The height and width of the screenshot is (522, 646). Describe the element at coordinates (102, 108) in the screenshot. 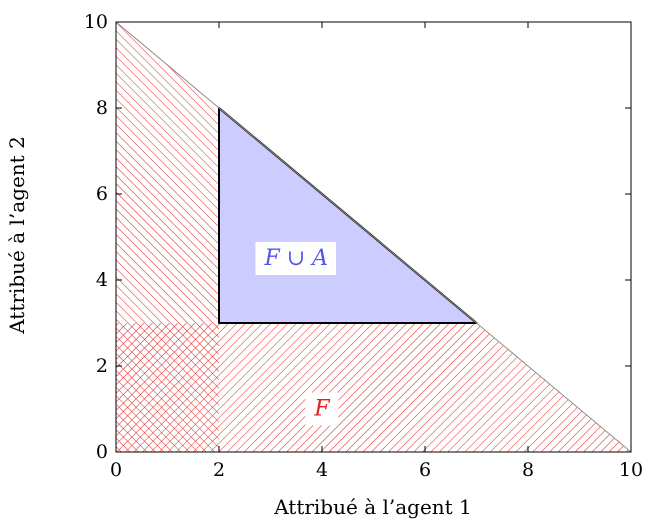

I see `y-tick-label: 8` at that location.